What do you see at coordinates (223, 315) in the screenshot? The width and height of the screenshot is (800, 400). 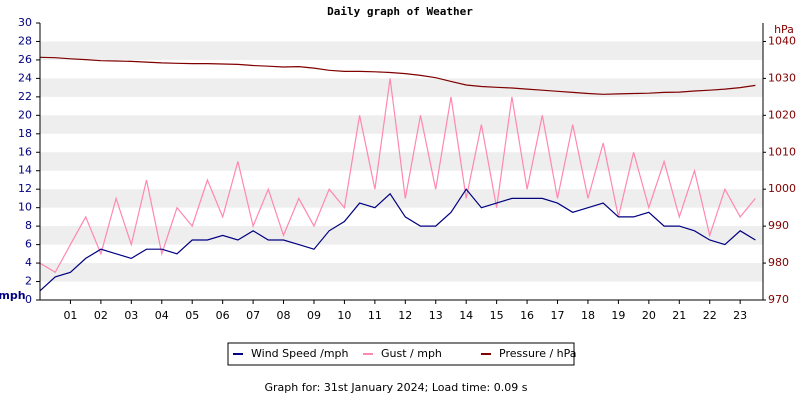 I see `x-tick-label: 06` at bounding box center [223, 315].